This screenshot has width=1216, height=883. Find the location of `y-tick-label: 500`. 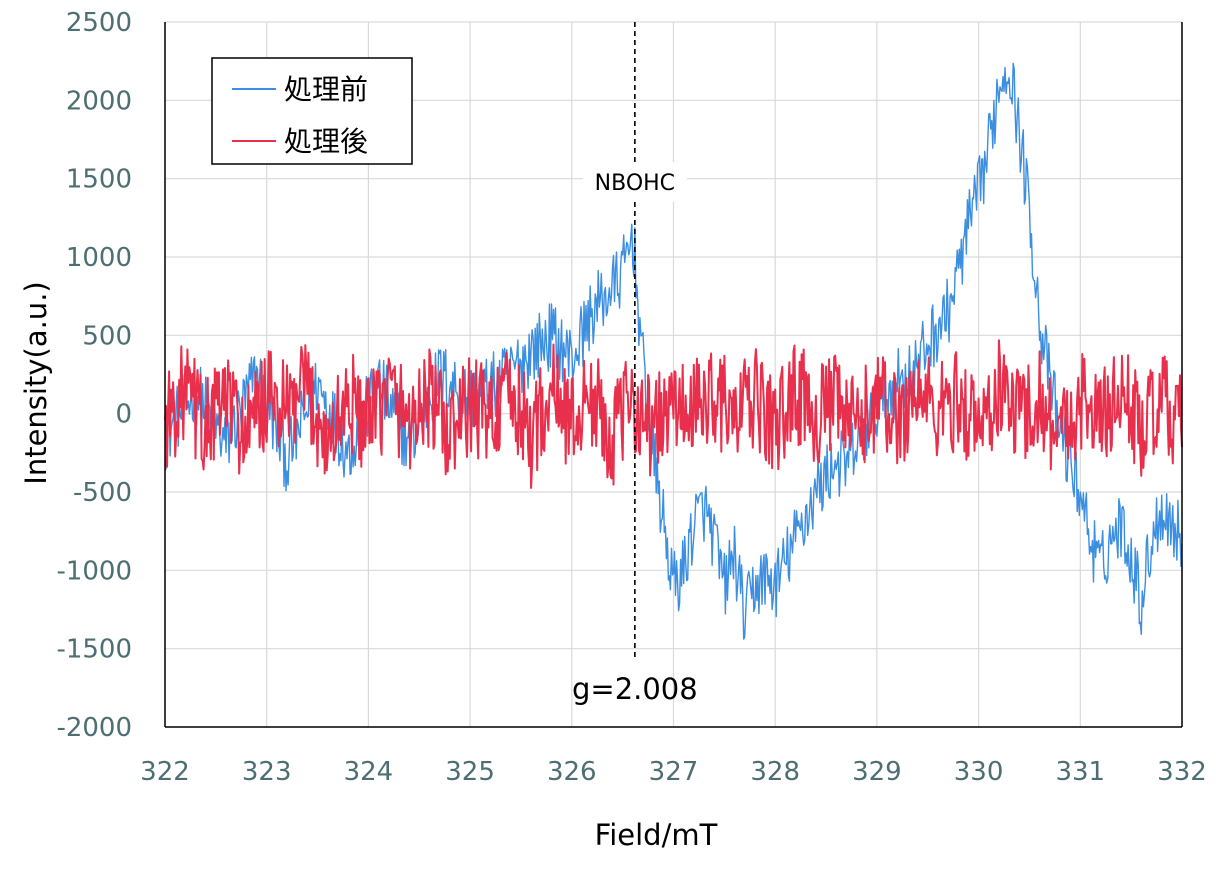

y-tick-label: 500 is located at coordinates (107, 336).